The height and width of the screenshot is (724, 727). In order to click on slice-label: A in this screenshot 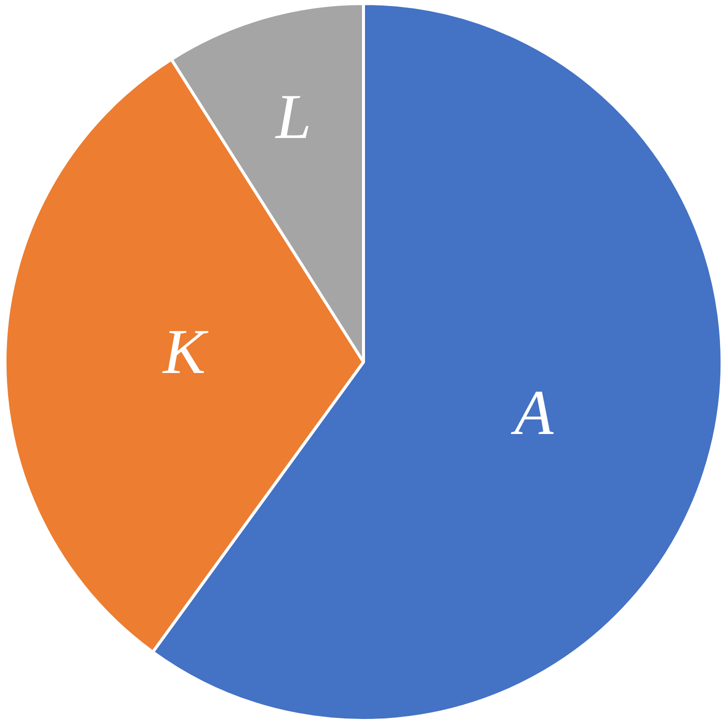, I will do `click(532, 412)`.